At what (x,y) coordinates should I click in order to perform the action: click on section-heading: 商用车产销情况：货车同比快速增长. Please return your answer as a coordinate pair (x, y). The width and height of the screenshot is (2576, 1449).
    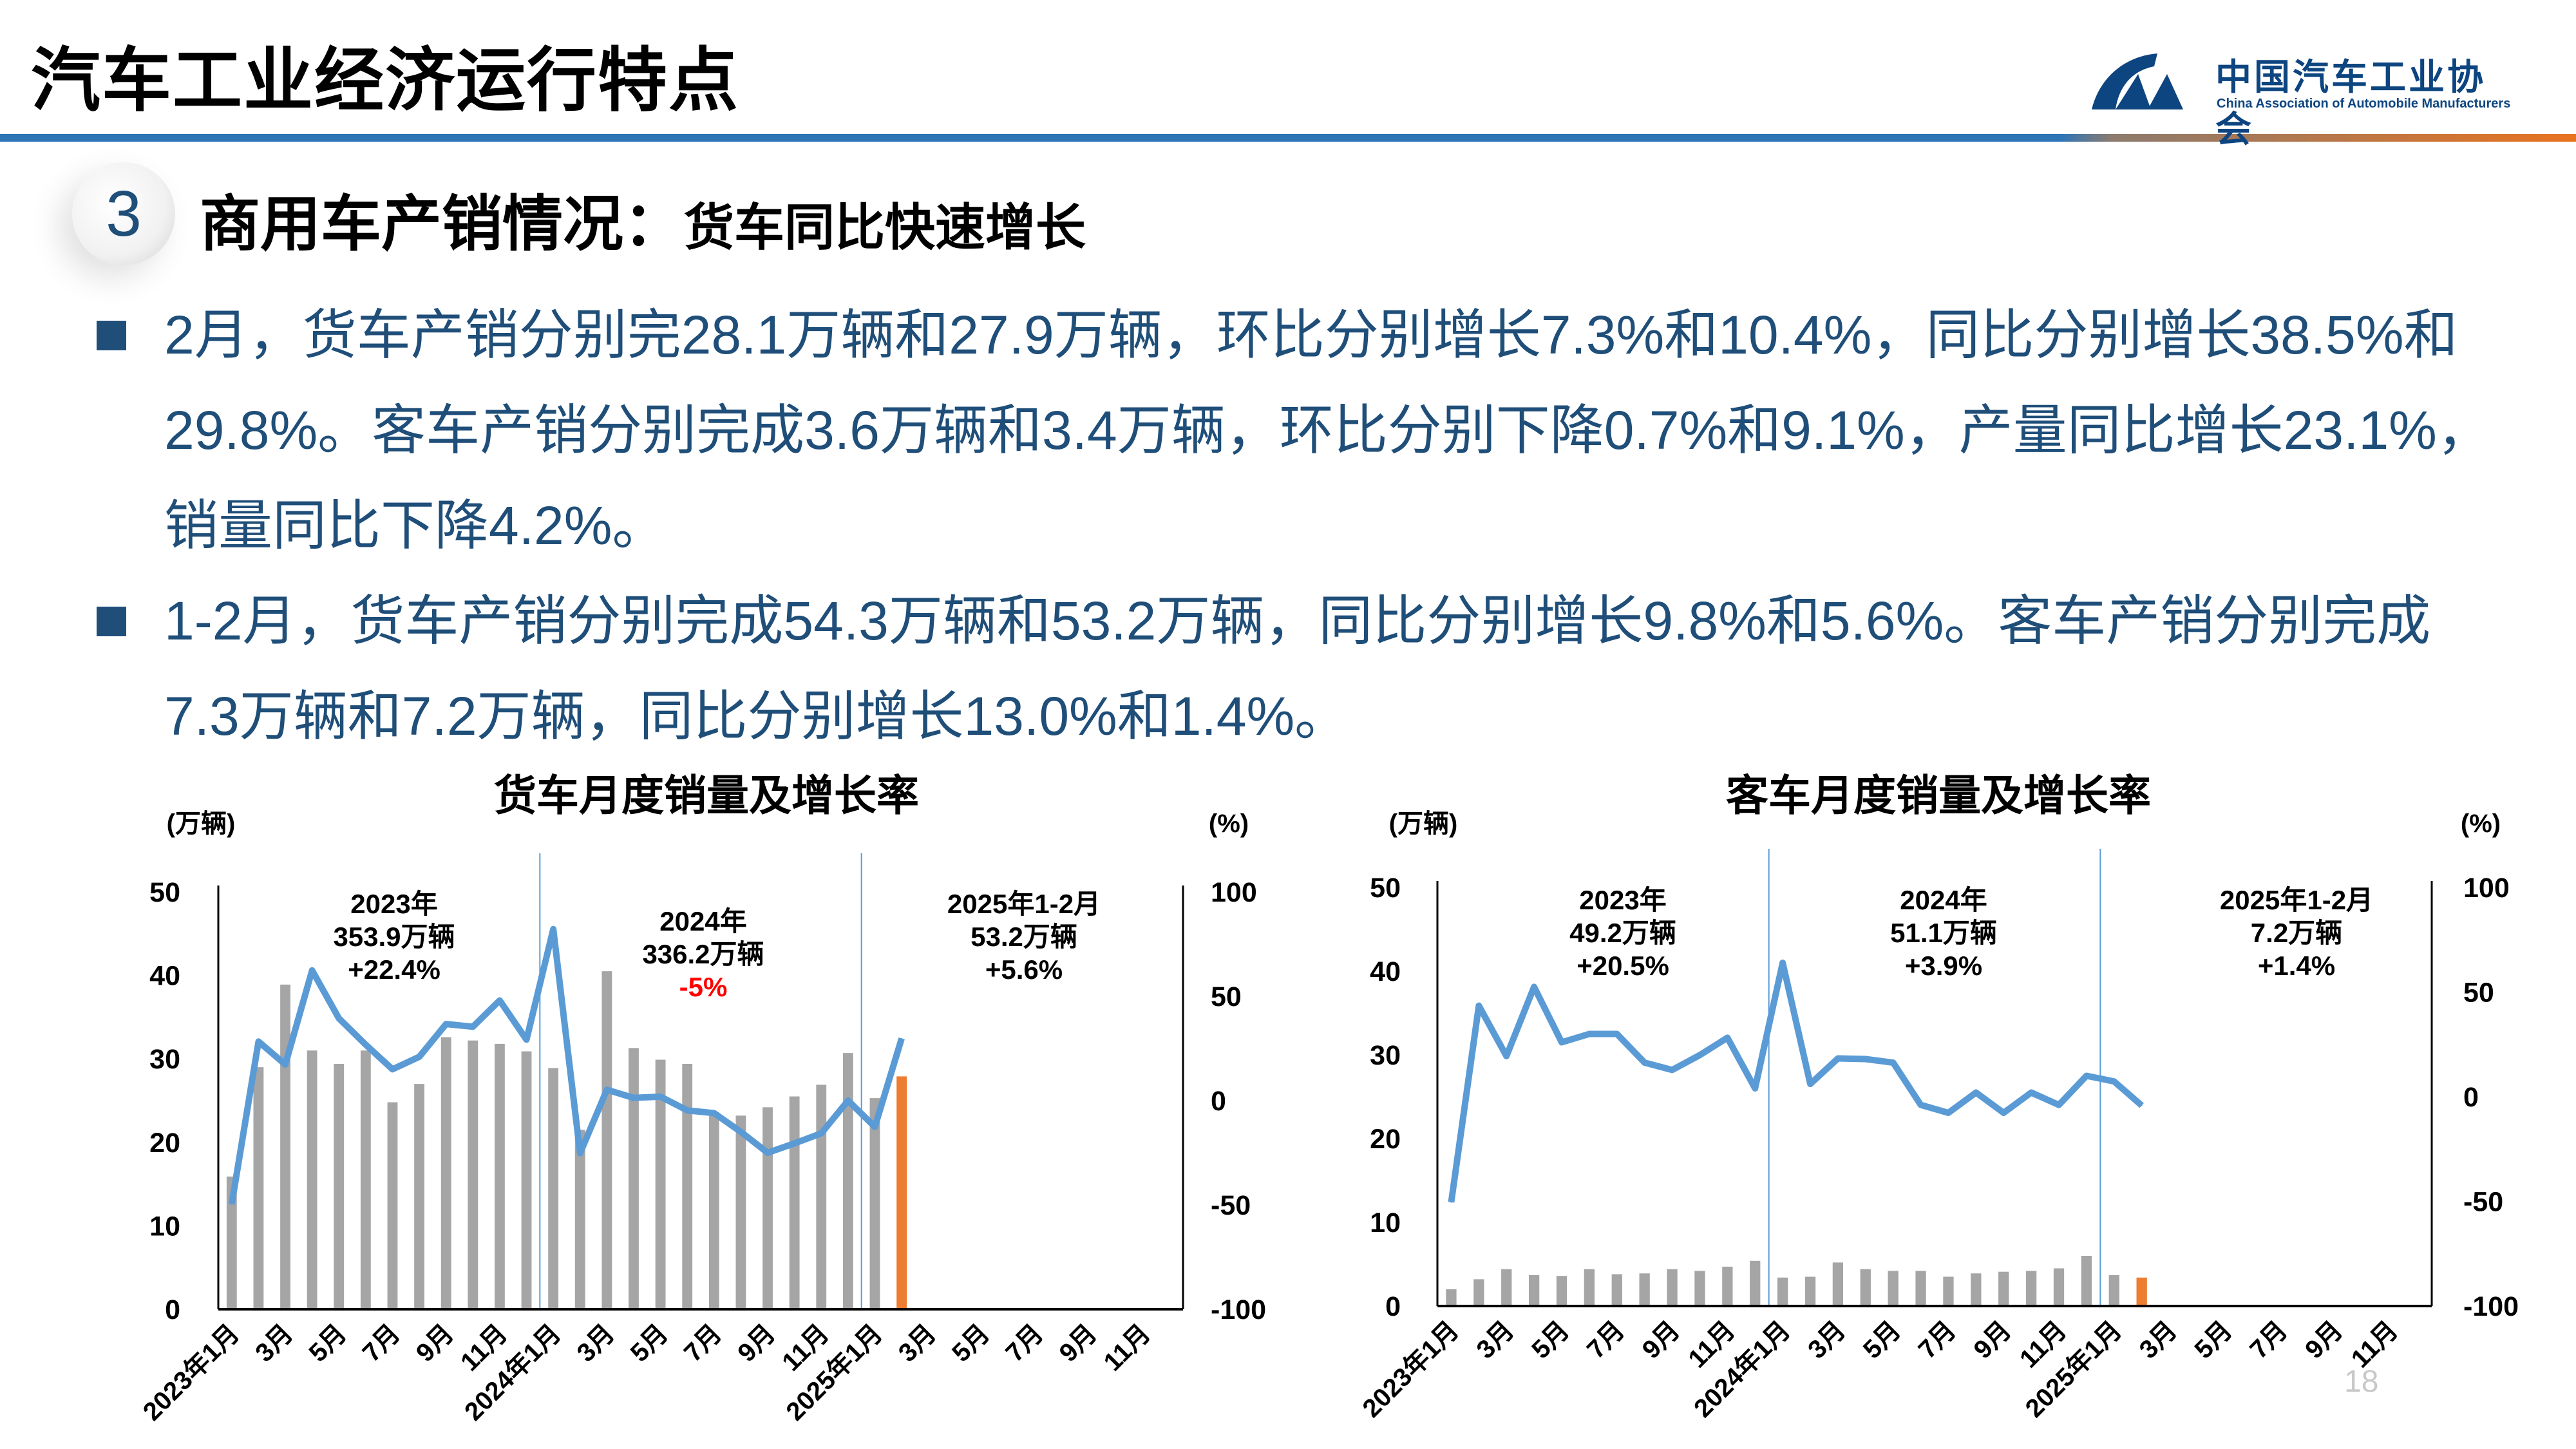
    Looking at the image, I should click on (643, 219).